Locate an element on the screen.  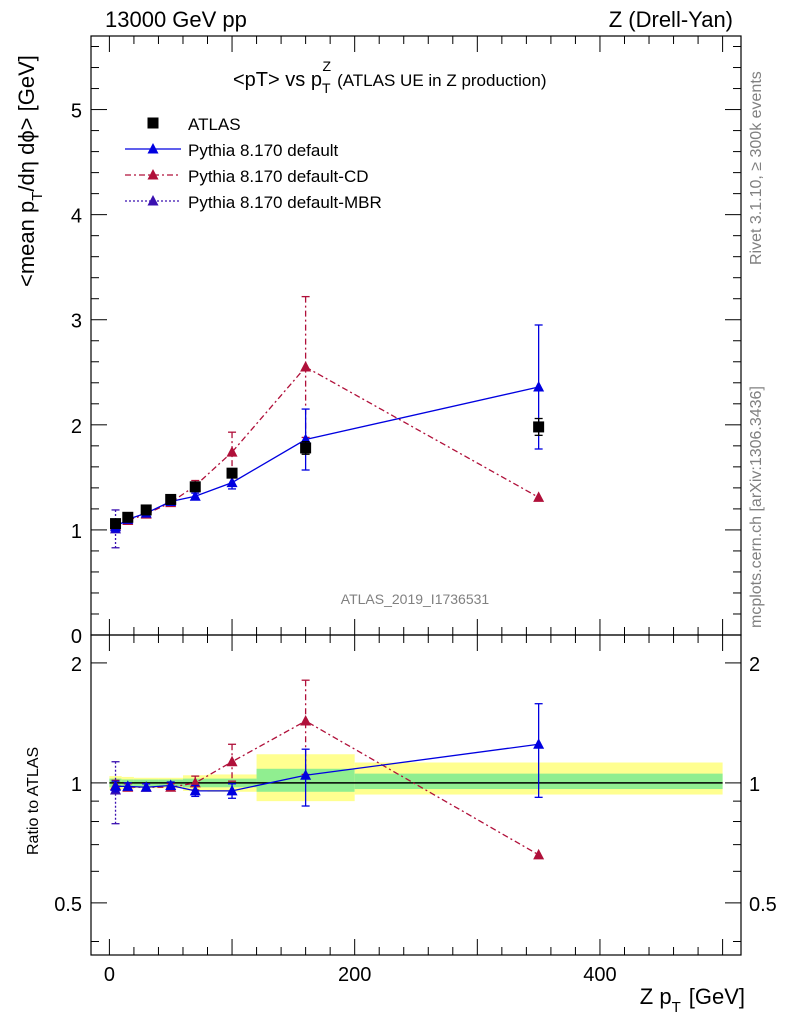
main-y-tick-label: 2 is located at coordinates (76, 427).